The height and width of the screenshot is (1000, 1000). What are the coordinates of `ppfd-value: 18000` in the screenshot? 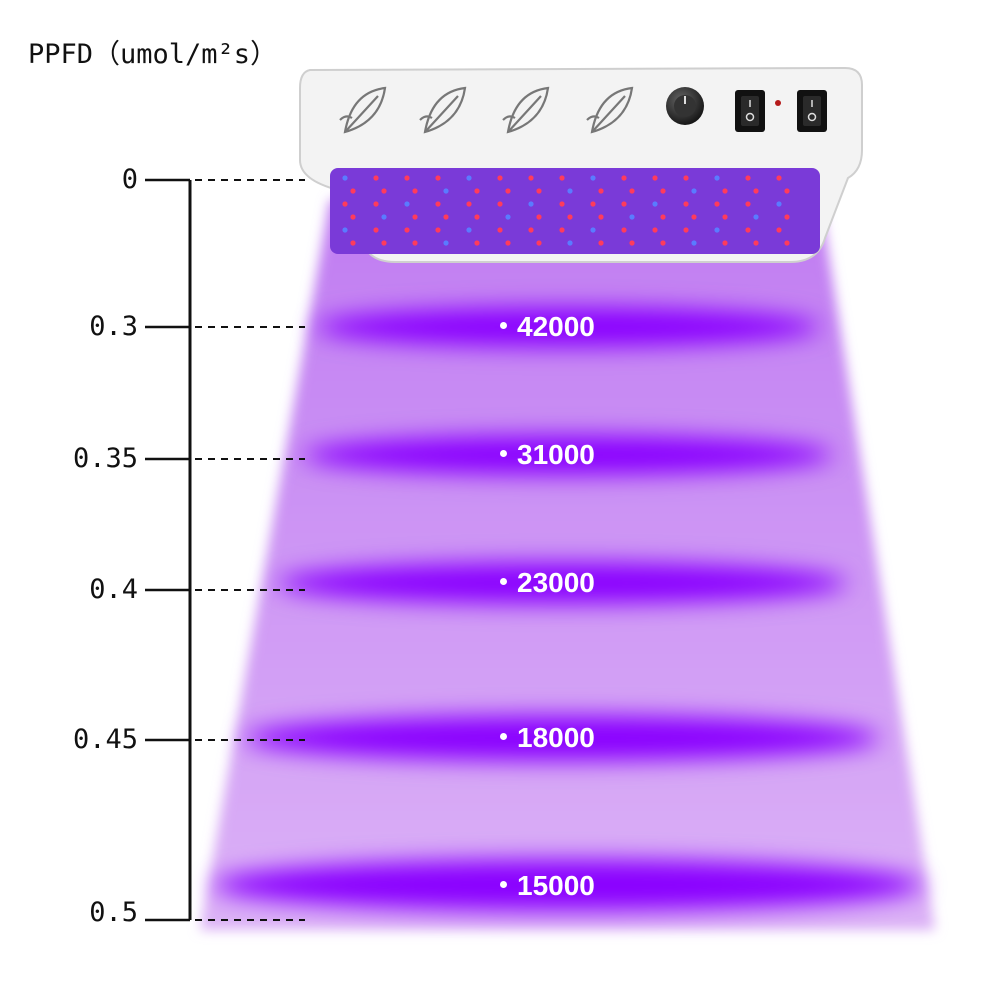 It's located at (547, 738).